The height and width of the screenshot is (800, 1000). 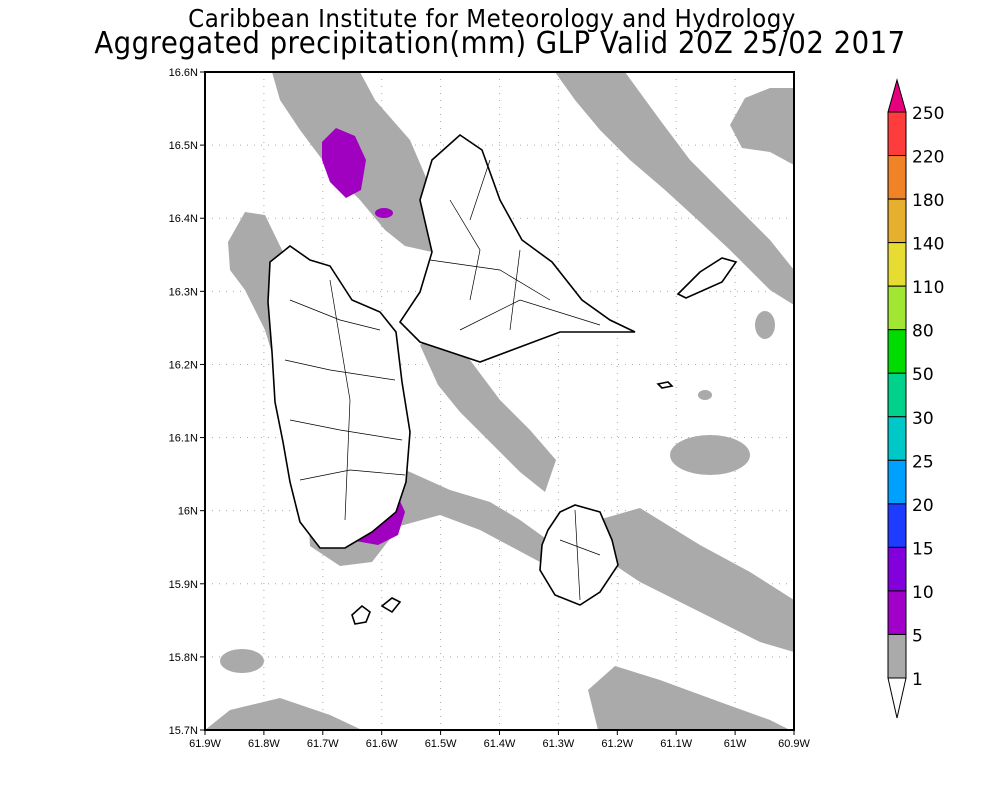 What do you see at coordinates (183, 146) in the screenshot?
I see `lat-tick-label: 16.5N` at bounding box center [183, 146].